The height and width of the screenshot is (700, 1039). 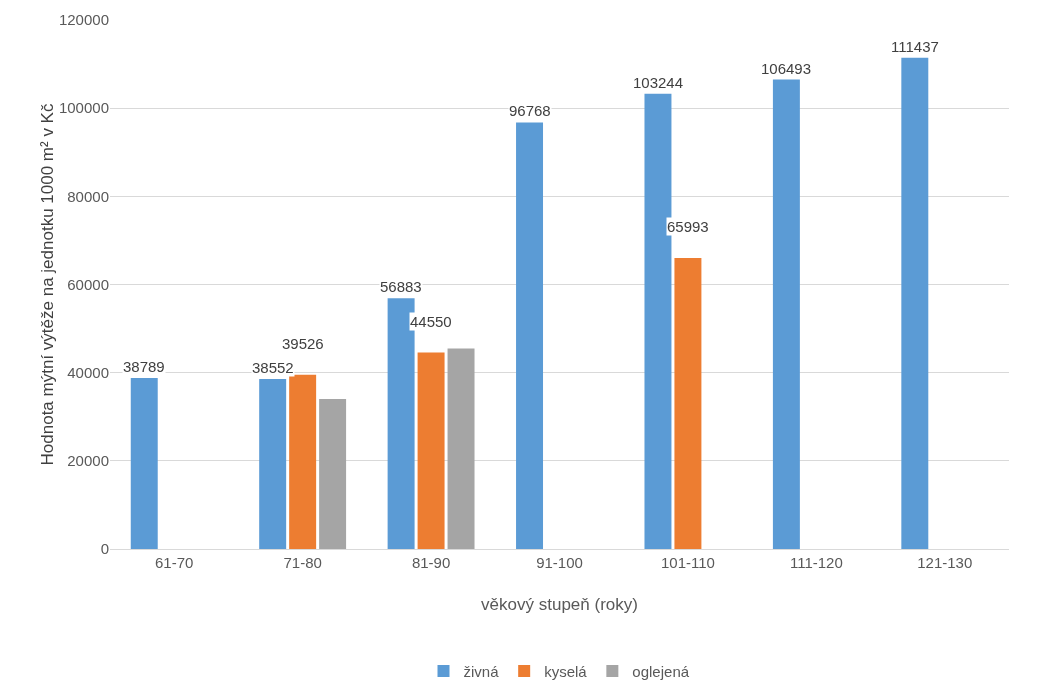 I want to click on data-label: 65993, so click(x=688, y=226).